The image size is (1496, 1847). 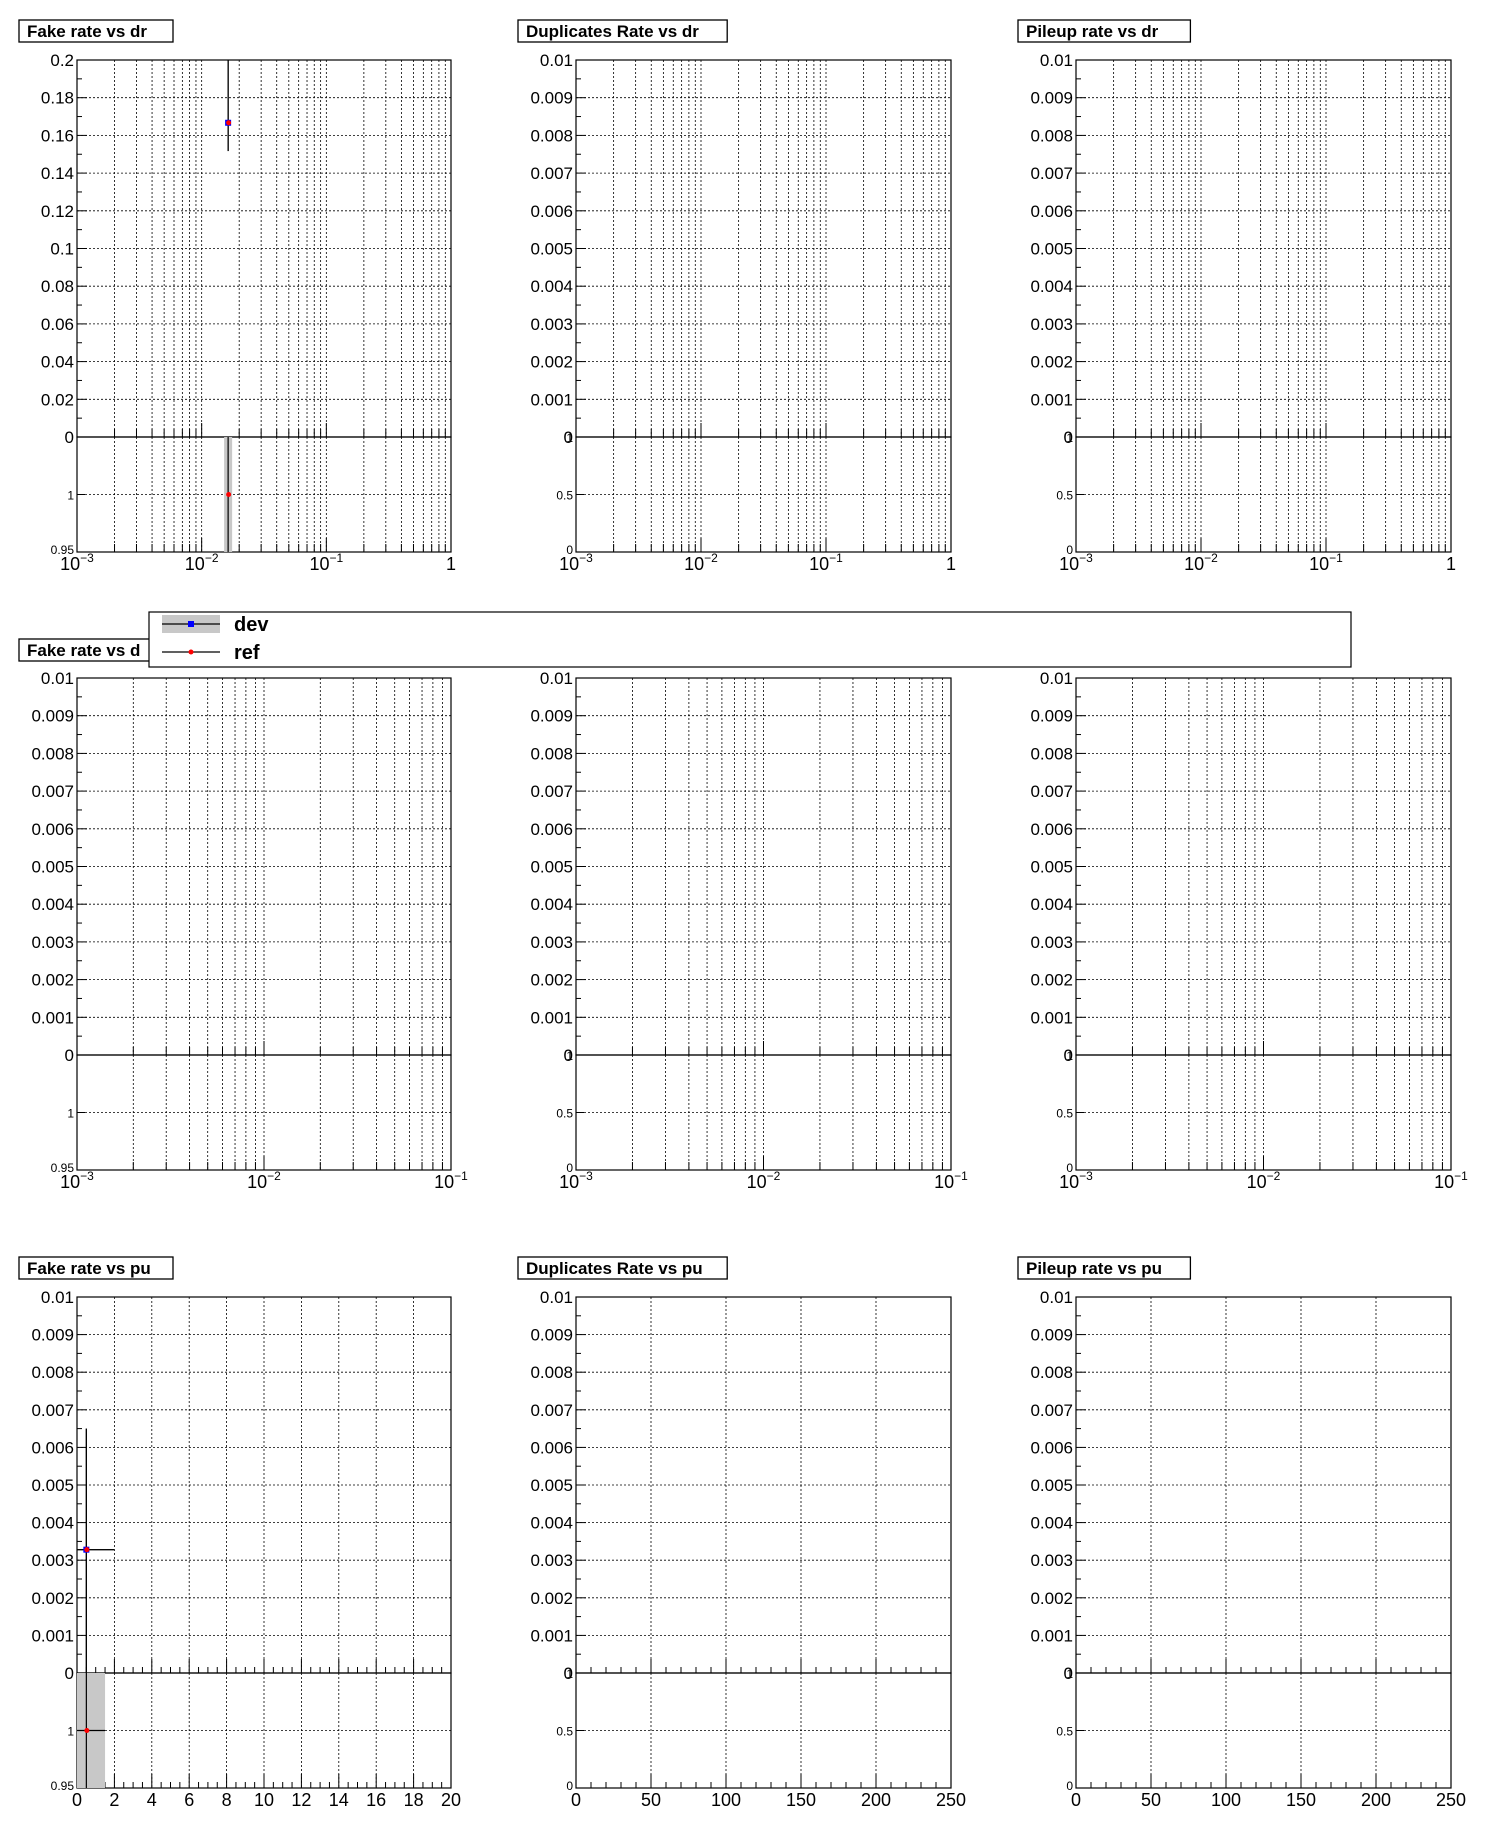 I want to click on x-tick-label: 6, so click(x=189, y=1800).